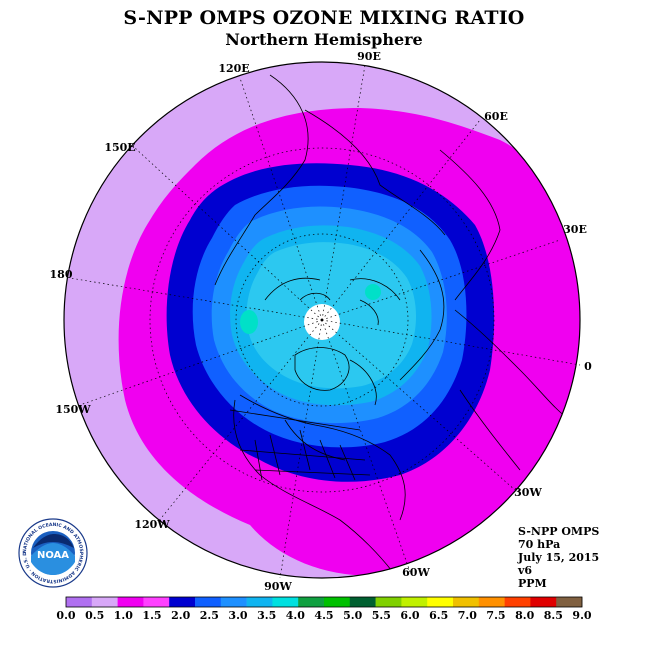 The width and height of the screenshot is (648, 648). What do you see at coordinates (53, 555) in the screenshot?
I see `logo-text: NOAA` at bounding box center [53, 555].